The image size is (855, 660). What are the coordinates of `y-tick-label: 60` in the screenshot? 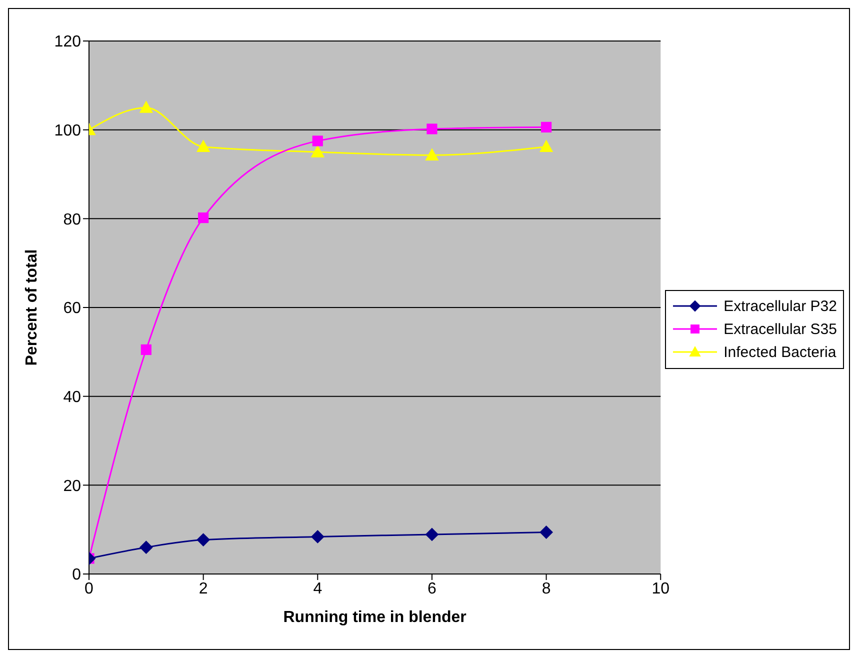 It's located at (72, 309).